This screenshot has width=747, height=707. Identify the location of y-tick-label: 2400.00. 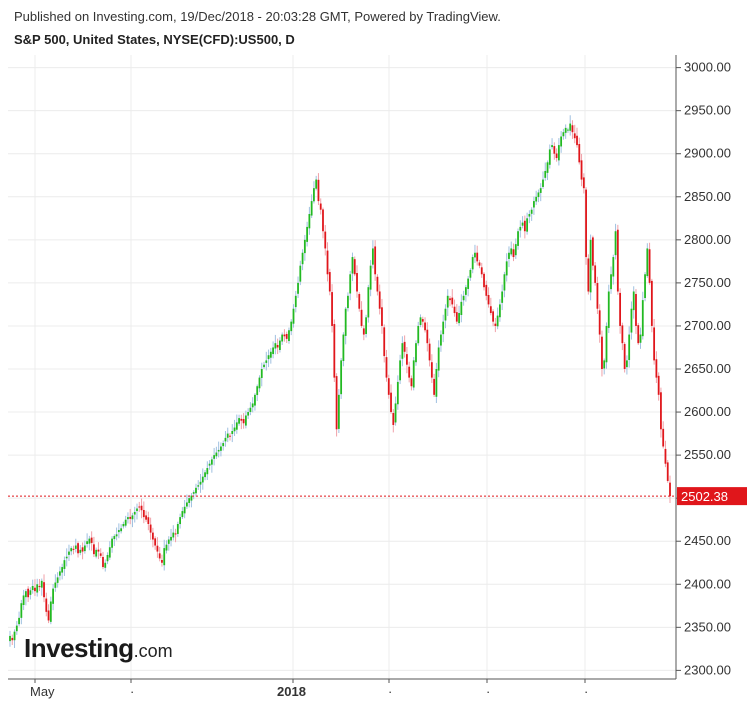
(707, 583).